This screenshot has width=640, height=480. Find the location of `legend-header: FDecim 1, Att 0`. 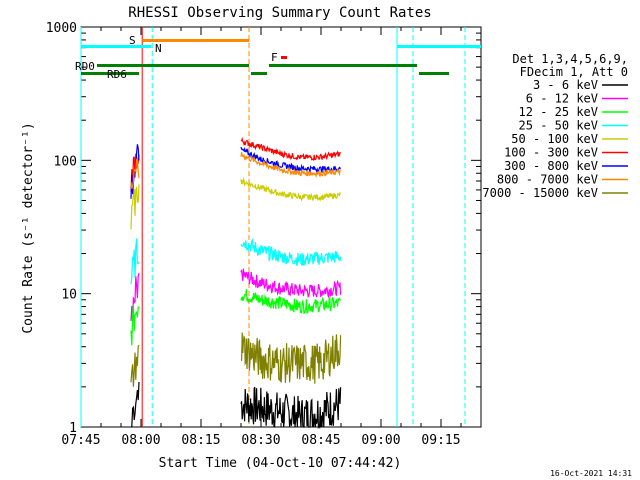

legend-header: FDecim 1, Att 0 is located at coordinates (574, 72).